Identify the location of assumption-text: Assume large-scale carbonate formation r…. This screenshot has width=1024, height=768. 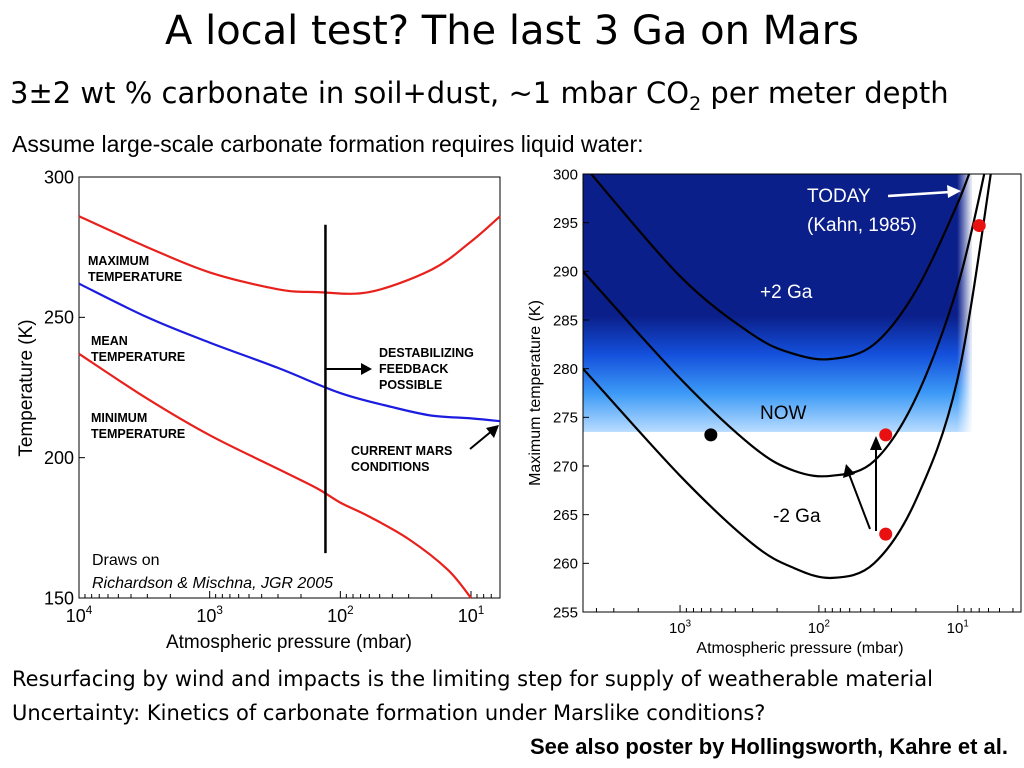
(328, 144).